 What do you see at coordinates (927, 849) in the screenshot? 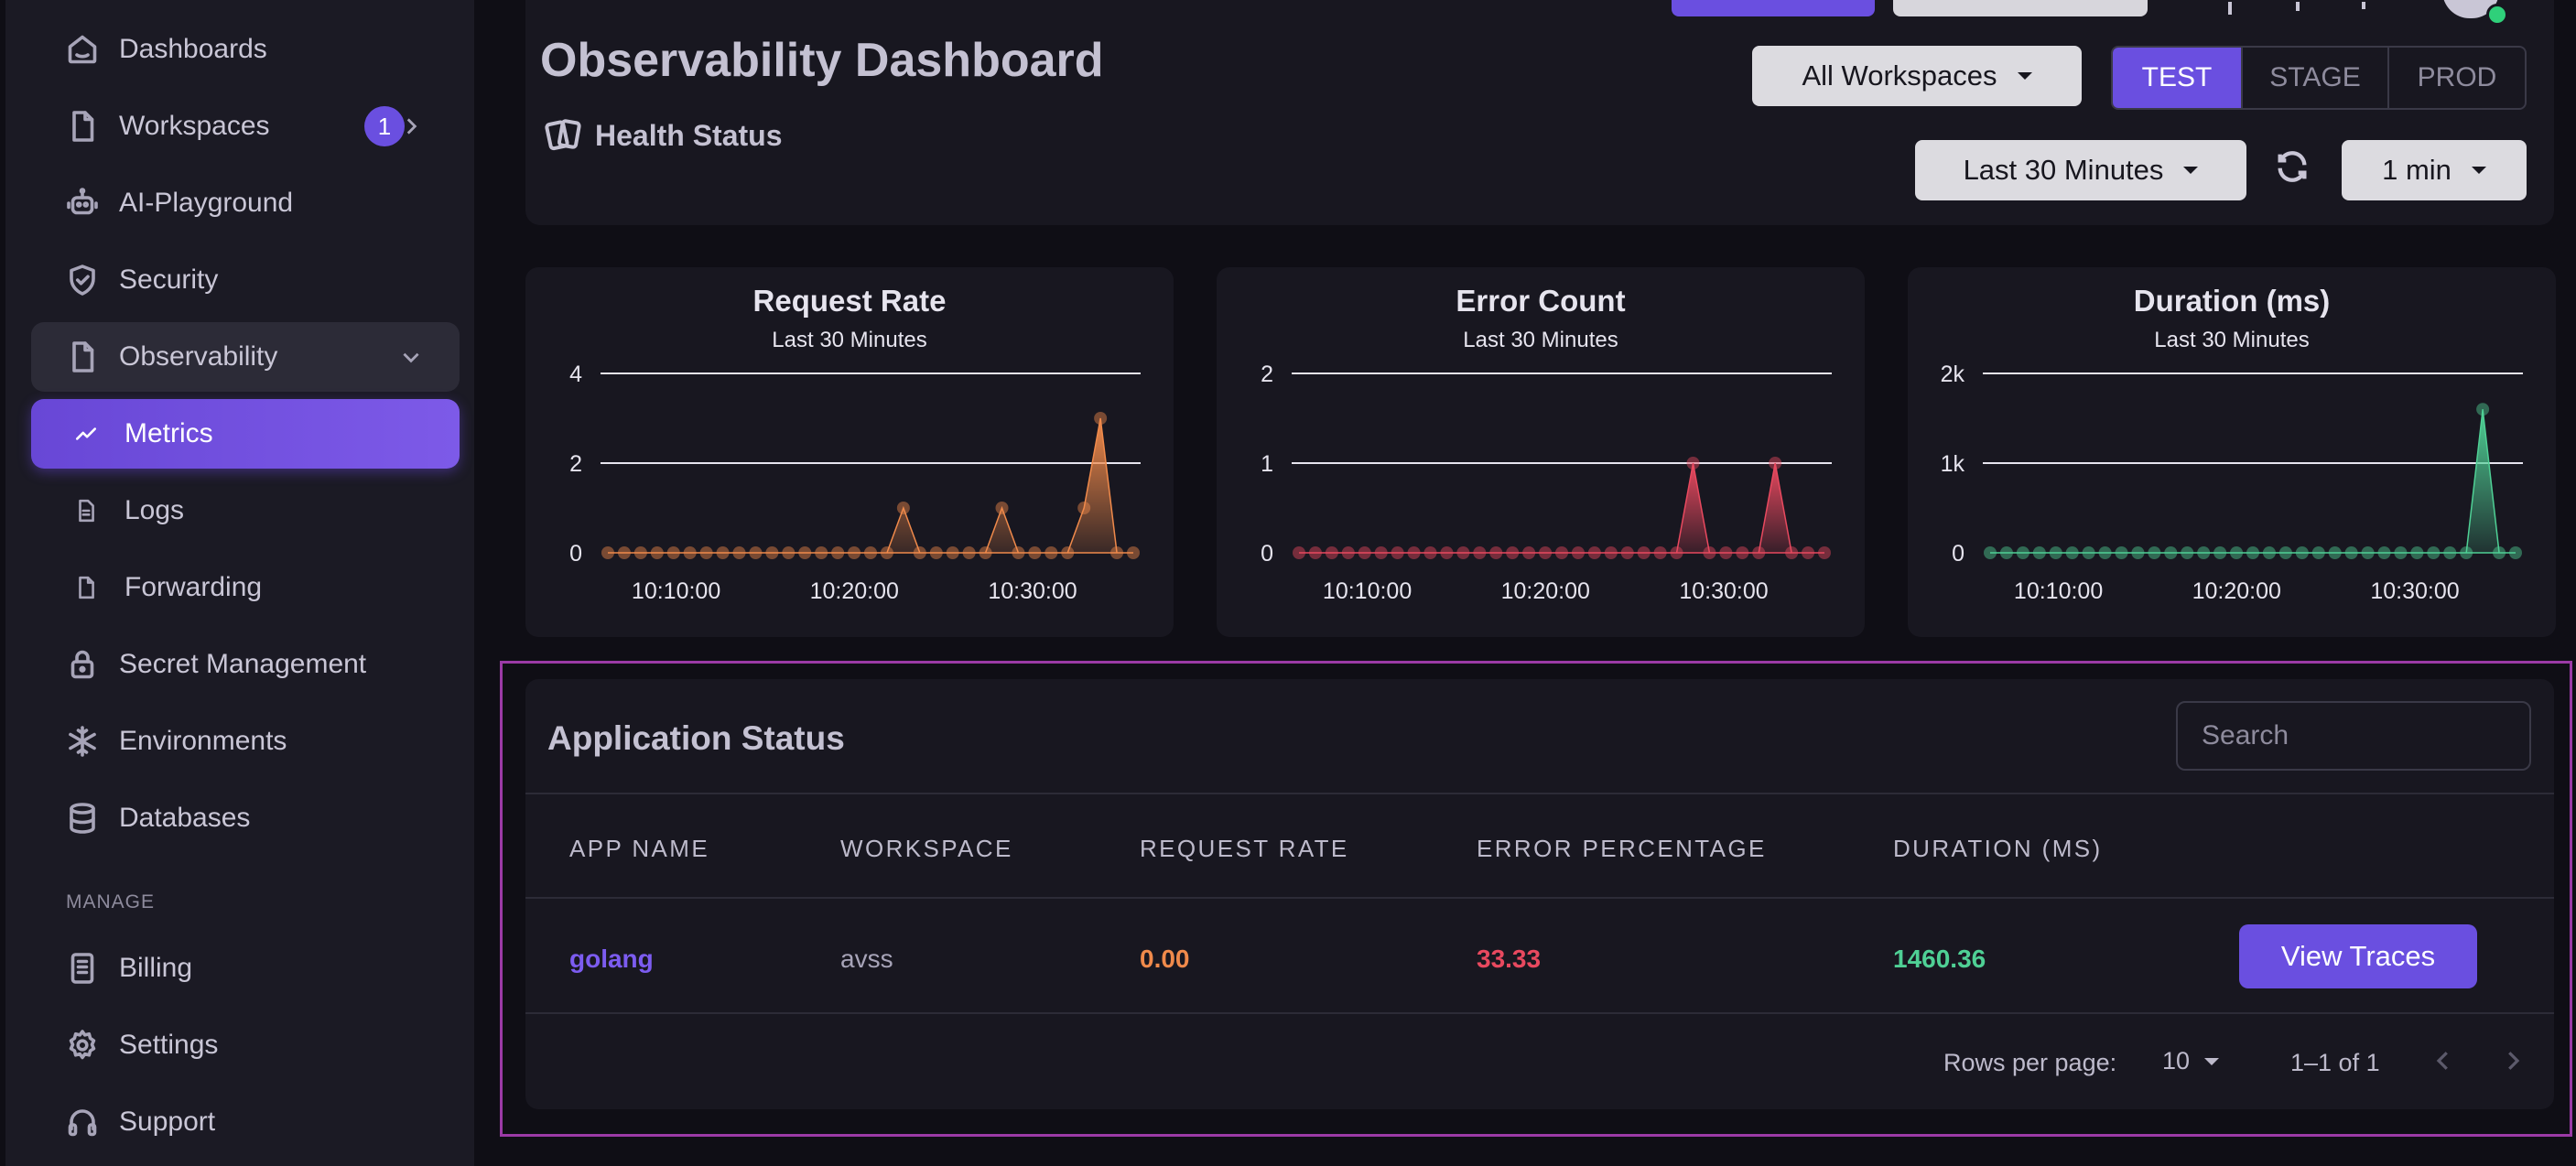
I see `column-header-workspace: WORKSPACE` at bounding box center [927, 849].